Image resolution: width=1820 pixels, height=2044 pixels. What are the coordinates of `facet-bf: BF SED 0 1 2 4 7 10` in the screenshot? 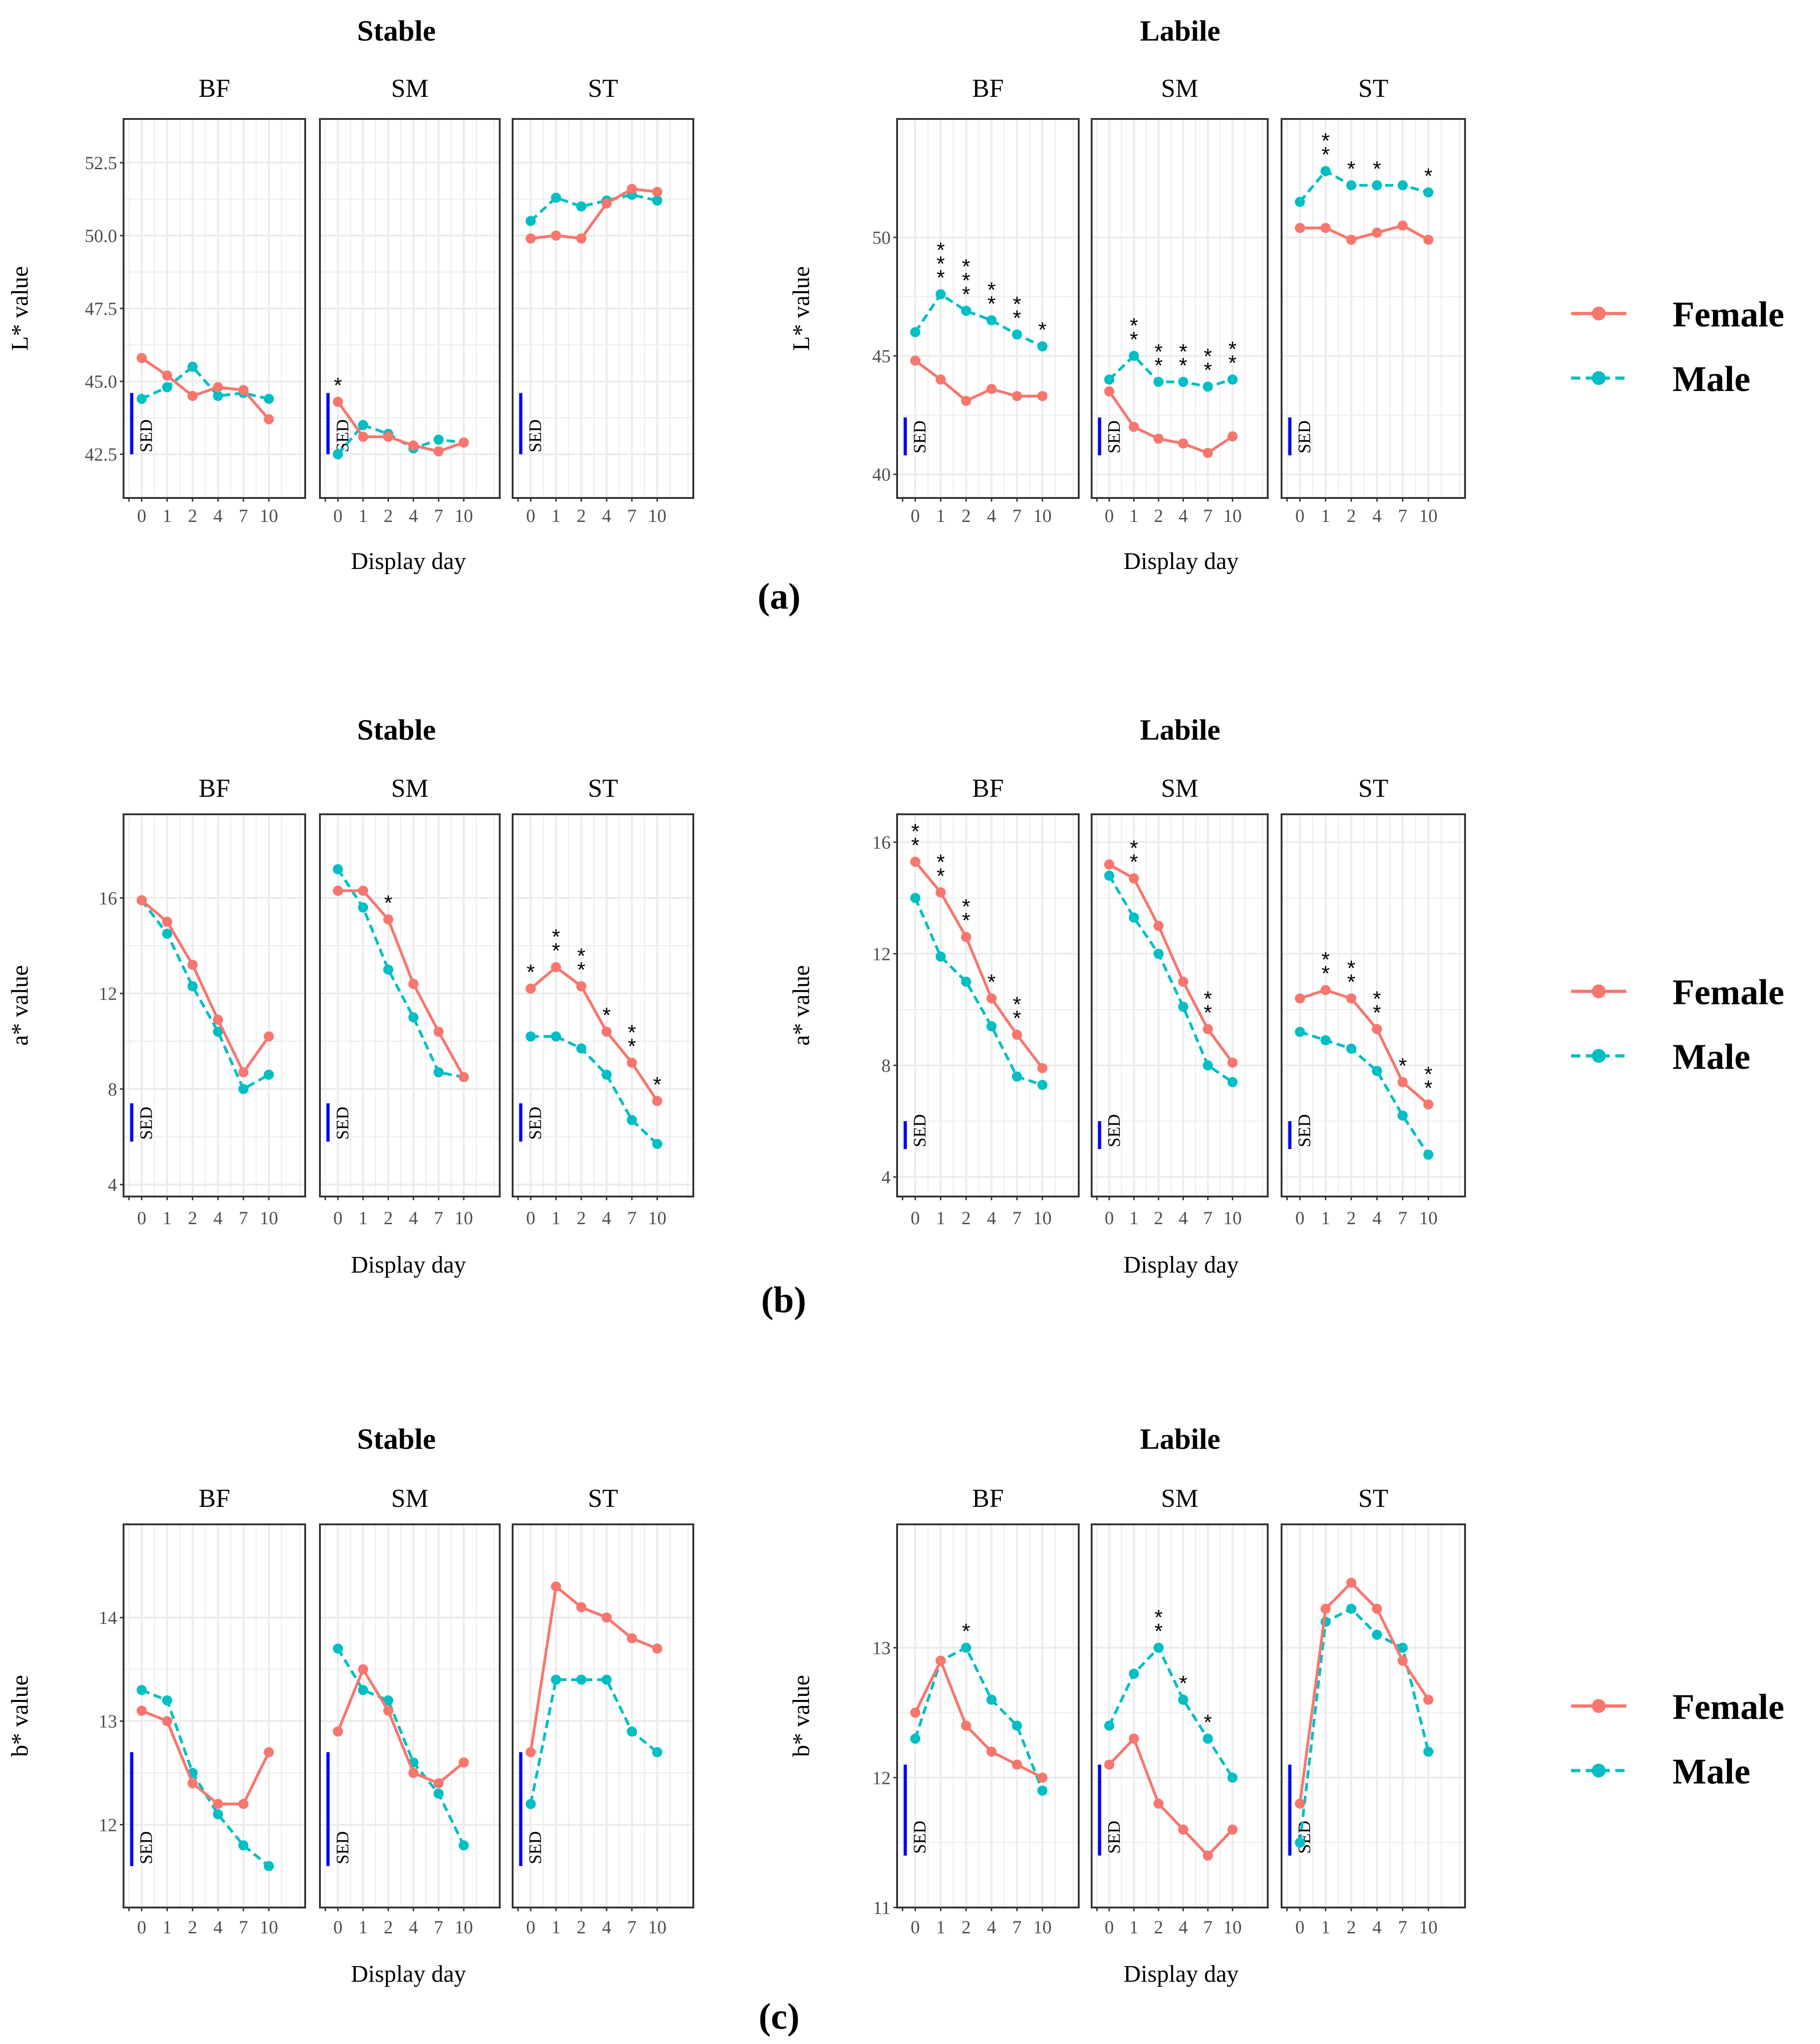 It's located at (214, 1001).